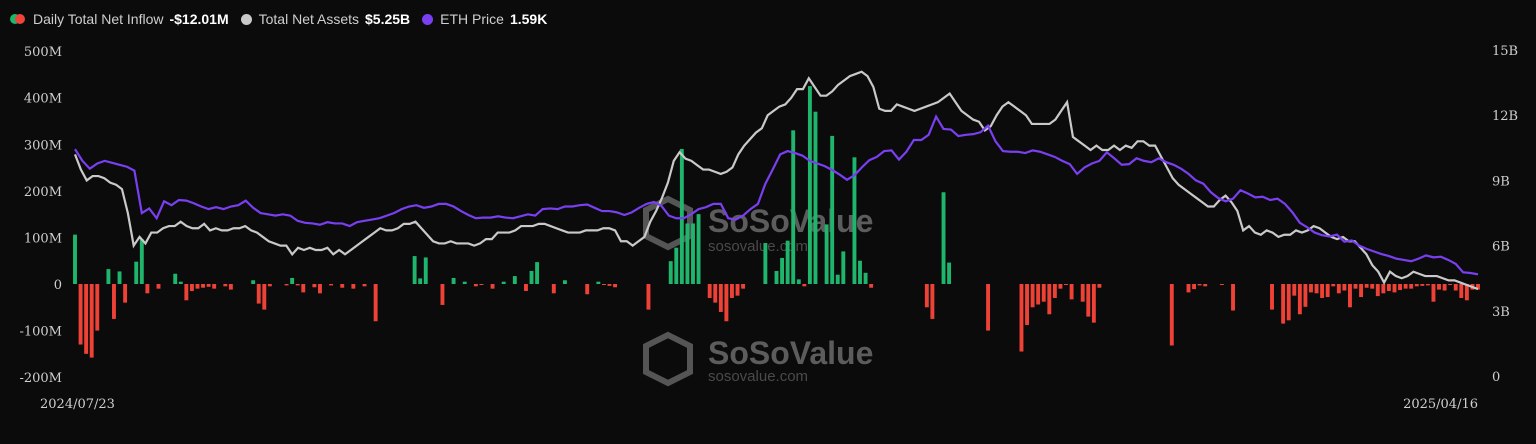 The image size is (1536, 444). I want to click on legend-item-eth-price: ETH Price 1.59K, so click(484, 19).